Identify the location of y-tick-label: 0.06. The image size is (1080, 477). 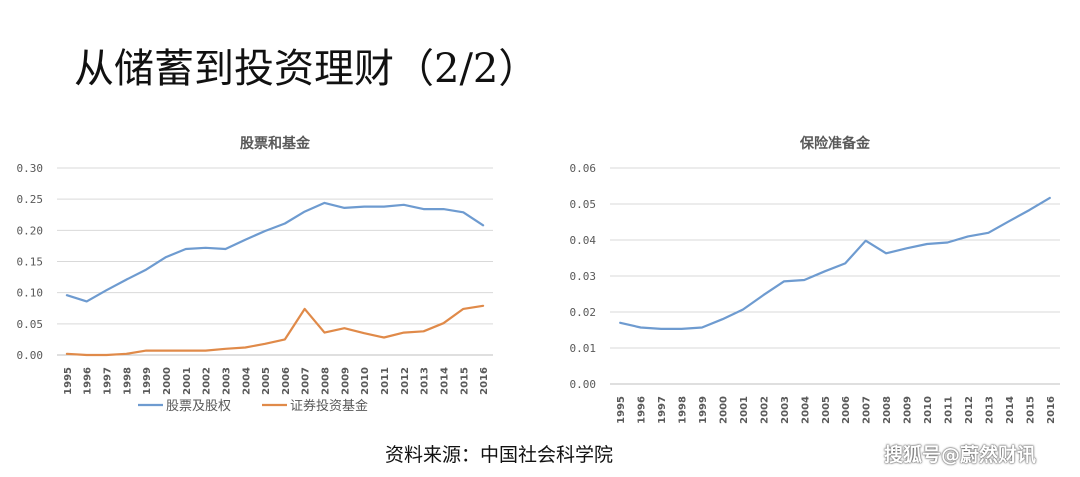
(583, 168).